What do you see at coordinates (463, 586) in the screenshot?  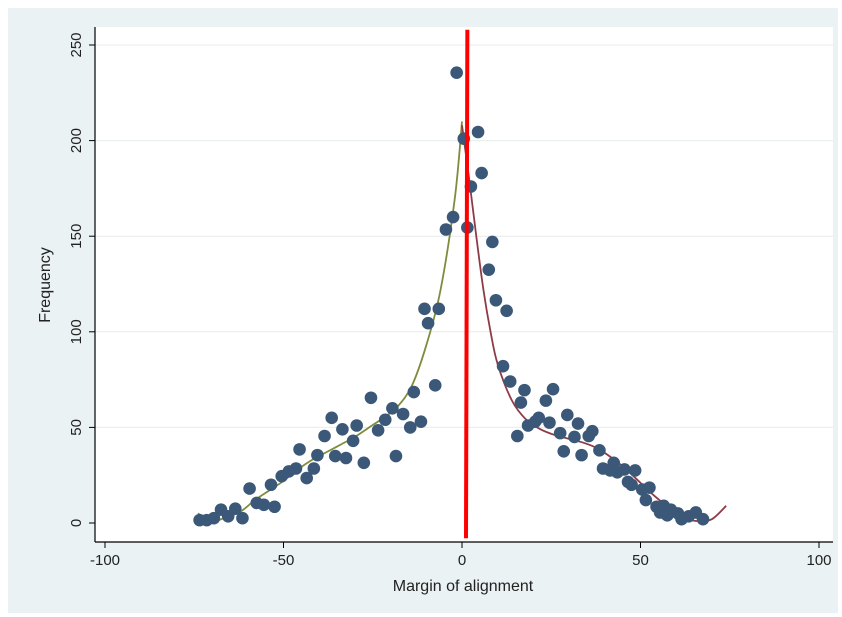 I see `x-axis-title: Margin of alignment` at bounding box center [463, 586].